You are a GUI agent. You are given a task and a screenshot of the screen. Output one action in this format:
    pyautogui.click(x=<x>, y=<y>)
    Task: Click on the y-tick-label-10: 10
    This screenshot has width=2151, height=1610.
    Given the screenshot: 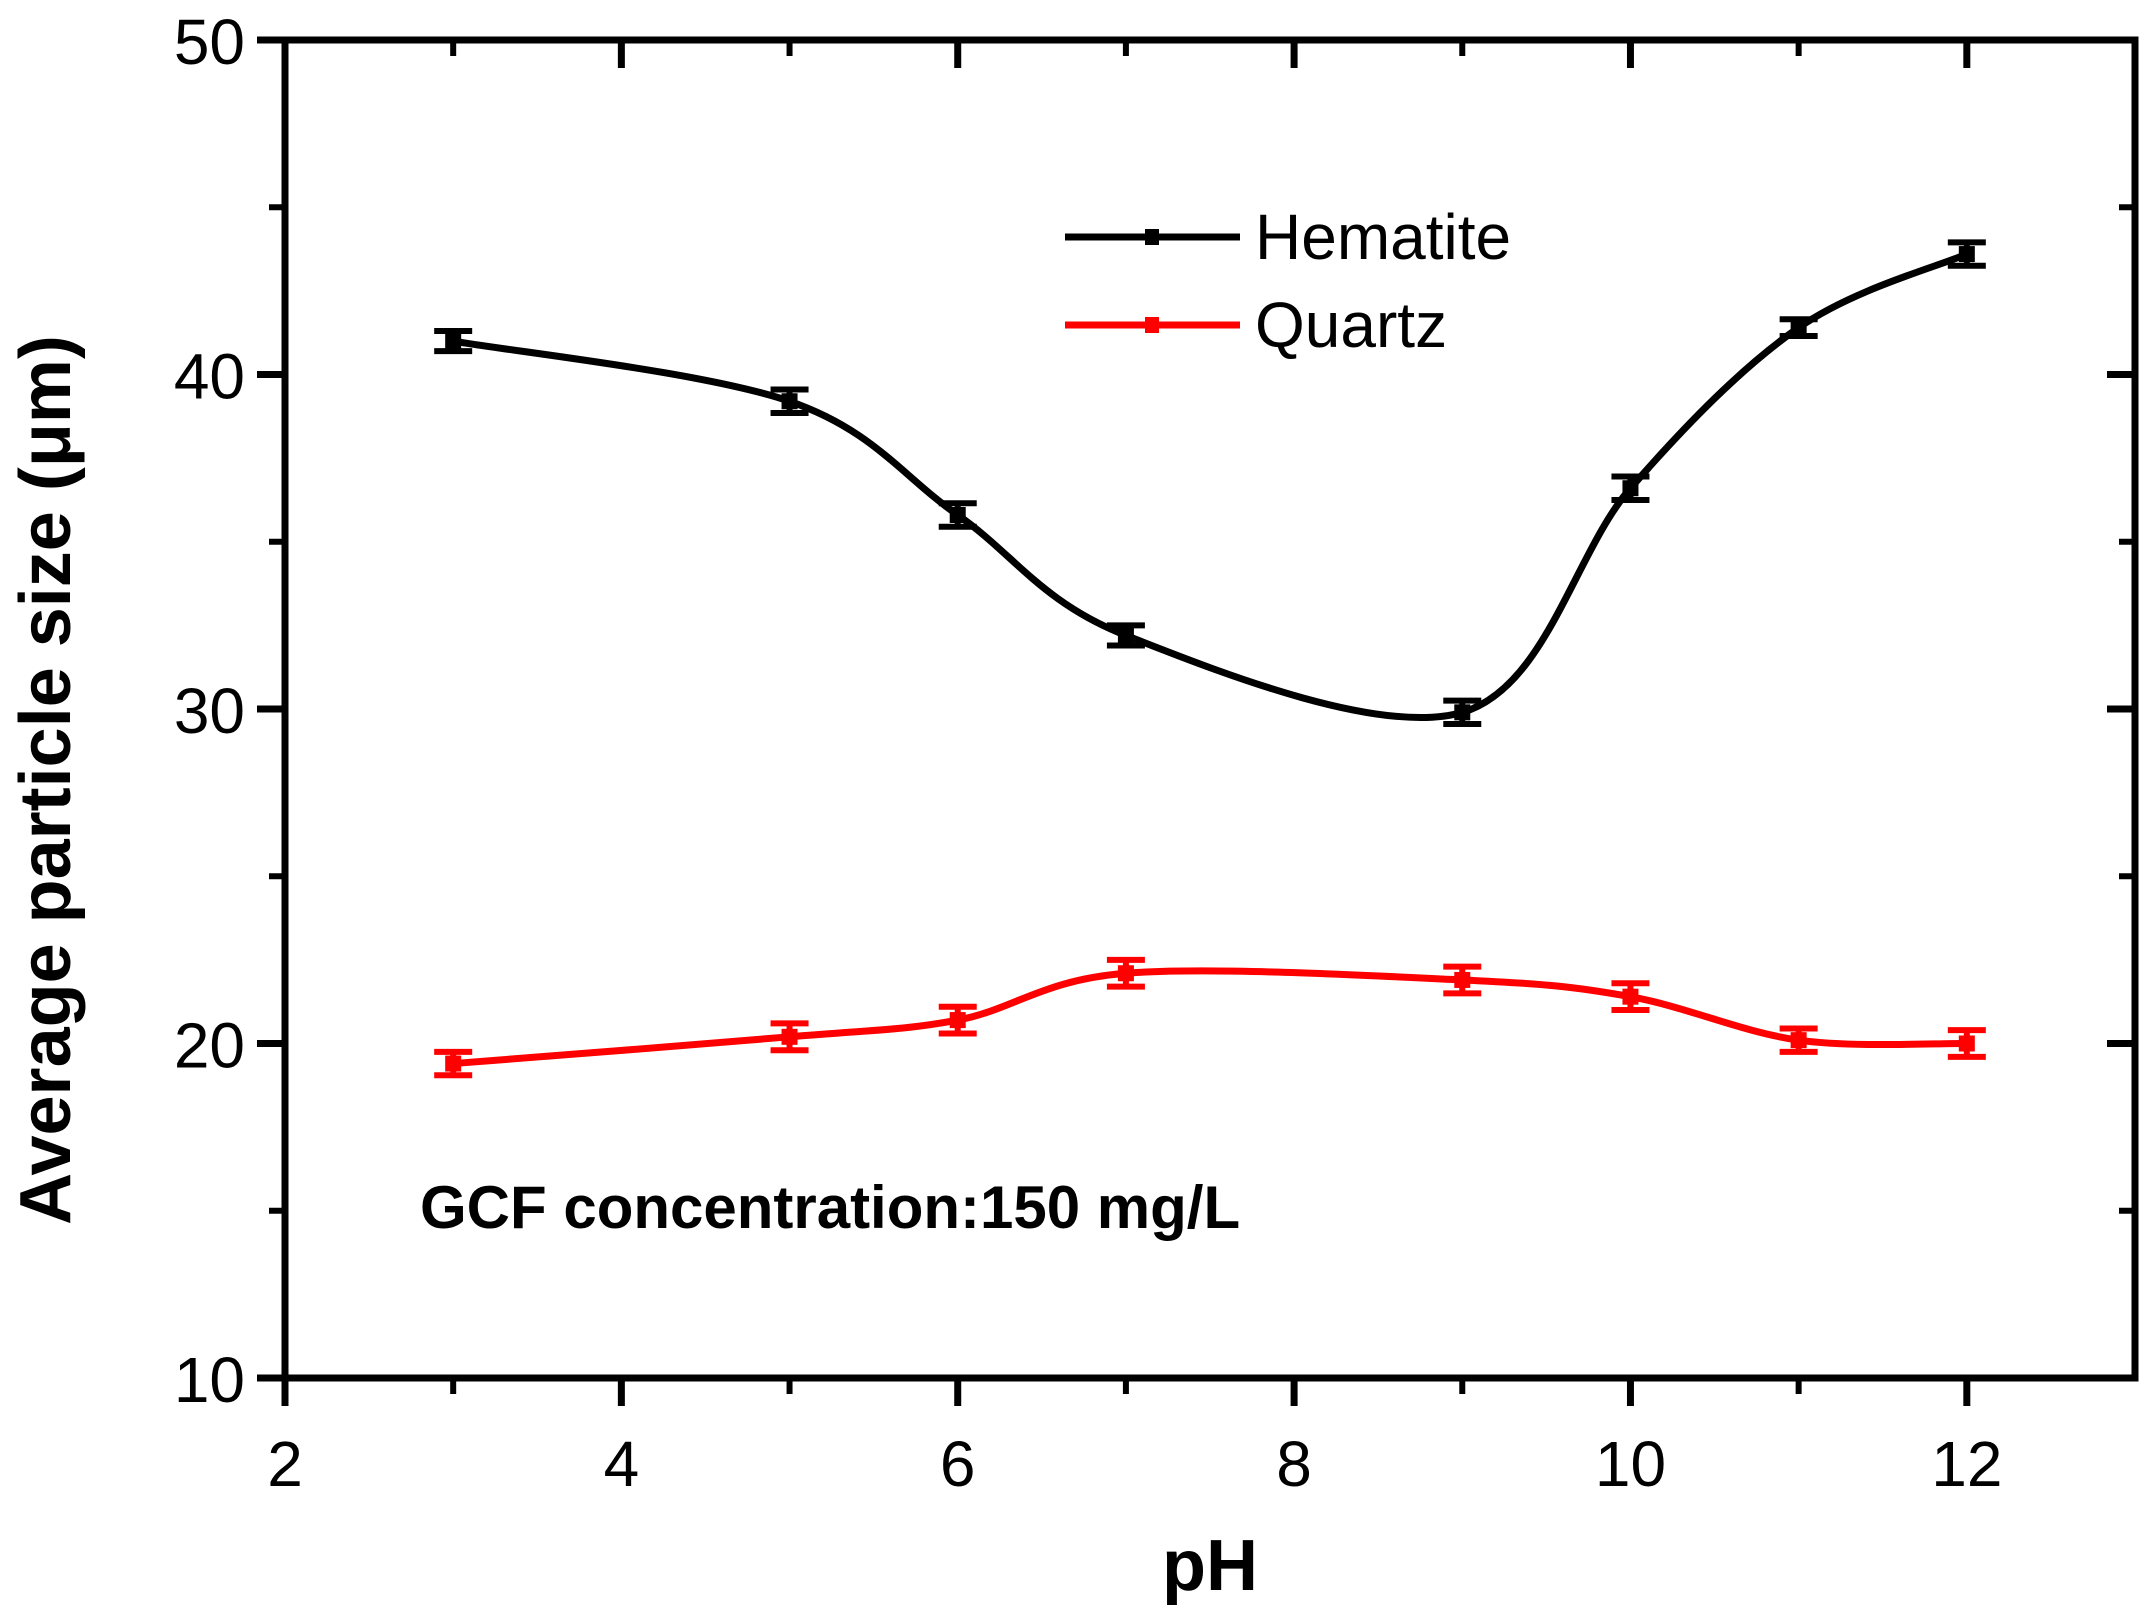 What is the action you would take?
    pyautogui.click(x=209, y=1380)
    